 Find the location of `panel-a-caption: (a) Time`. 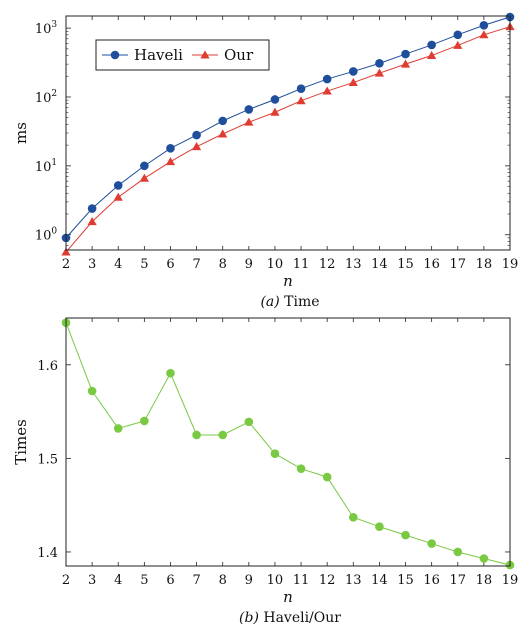

panel-a-caption: (a) Time is located at coordinates (289, 302).